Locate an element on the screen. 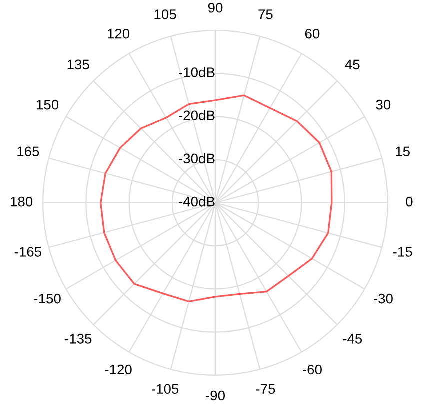 This screenshot has width=431, height=406. spoke-label: -30 is located at coordinates (383, 299).